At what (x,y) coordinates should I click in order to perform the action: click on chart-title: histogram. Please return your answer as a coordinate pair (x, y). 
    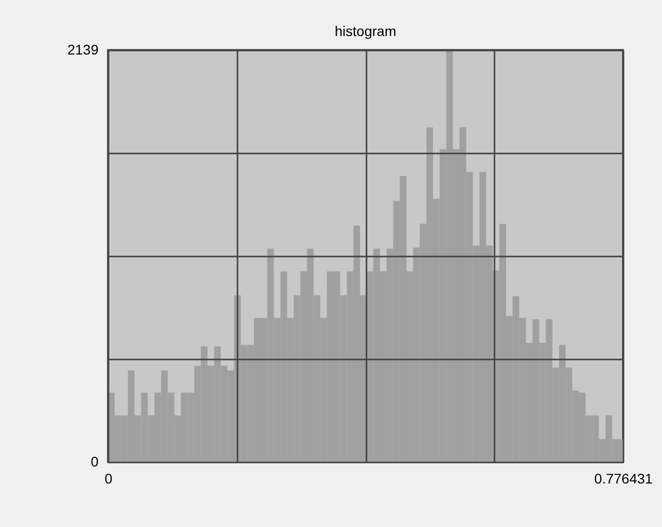
    Looking at the image, I should click on (365, 31).